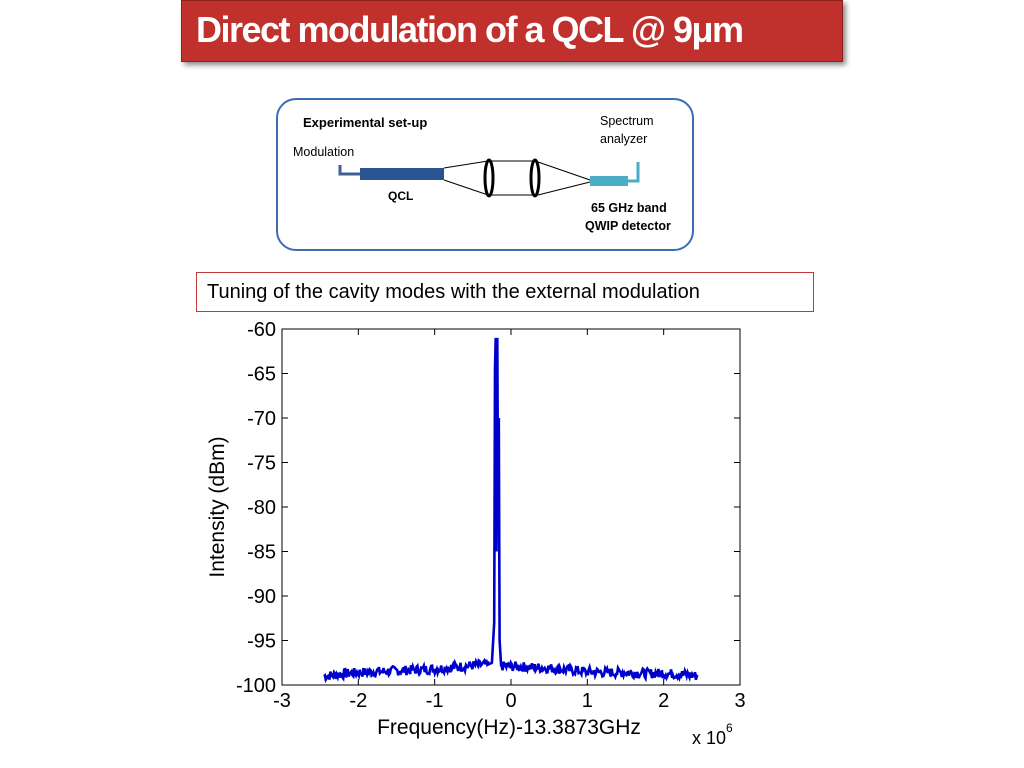  Describe the element at coordinates (466, 187) in the screenshot. I see `beam-line-bottom` at that location.